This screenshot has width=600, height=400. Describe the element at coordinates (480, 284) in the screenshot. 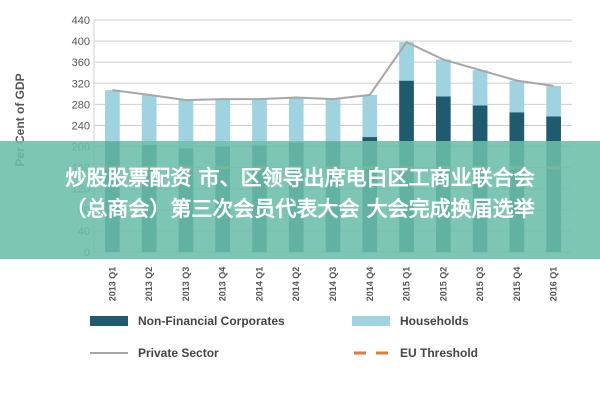

I see `x-tick-10: 2015 Q3` at that location.